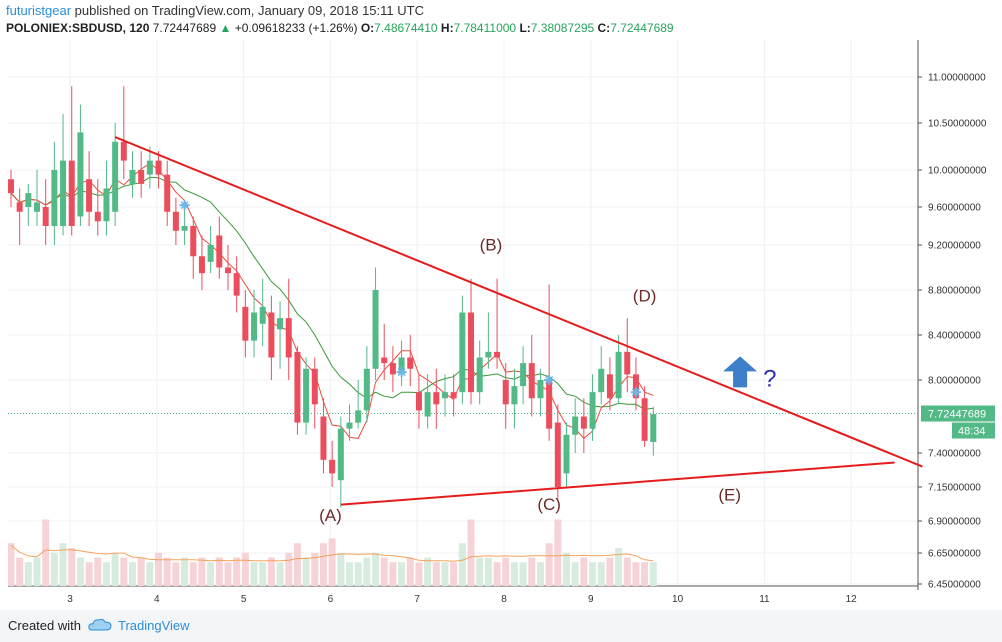 This screenshot has width=1002, height=642. I want to click on countdown-label: 48:34, so click(972, 432).